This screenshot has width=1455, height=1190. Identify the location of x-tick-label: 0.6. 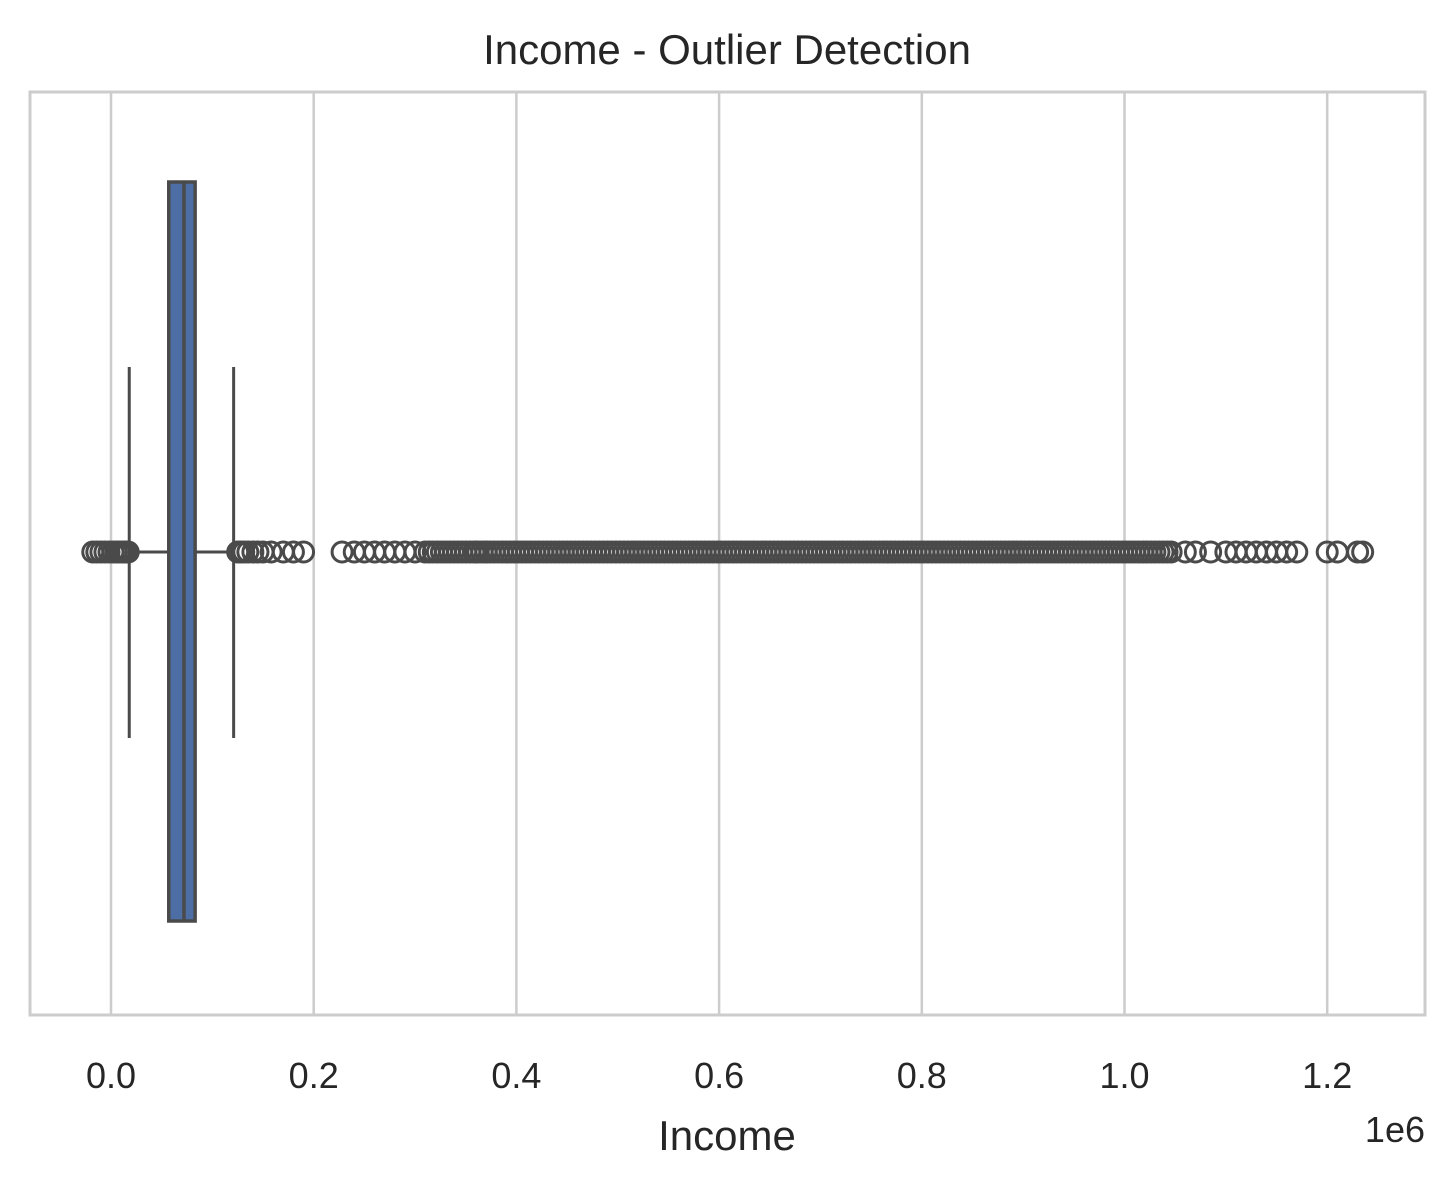
(719, 1075).